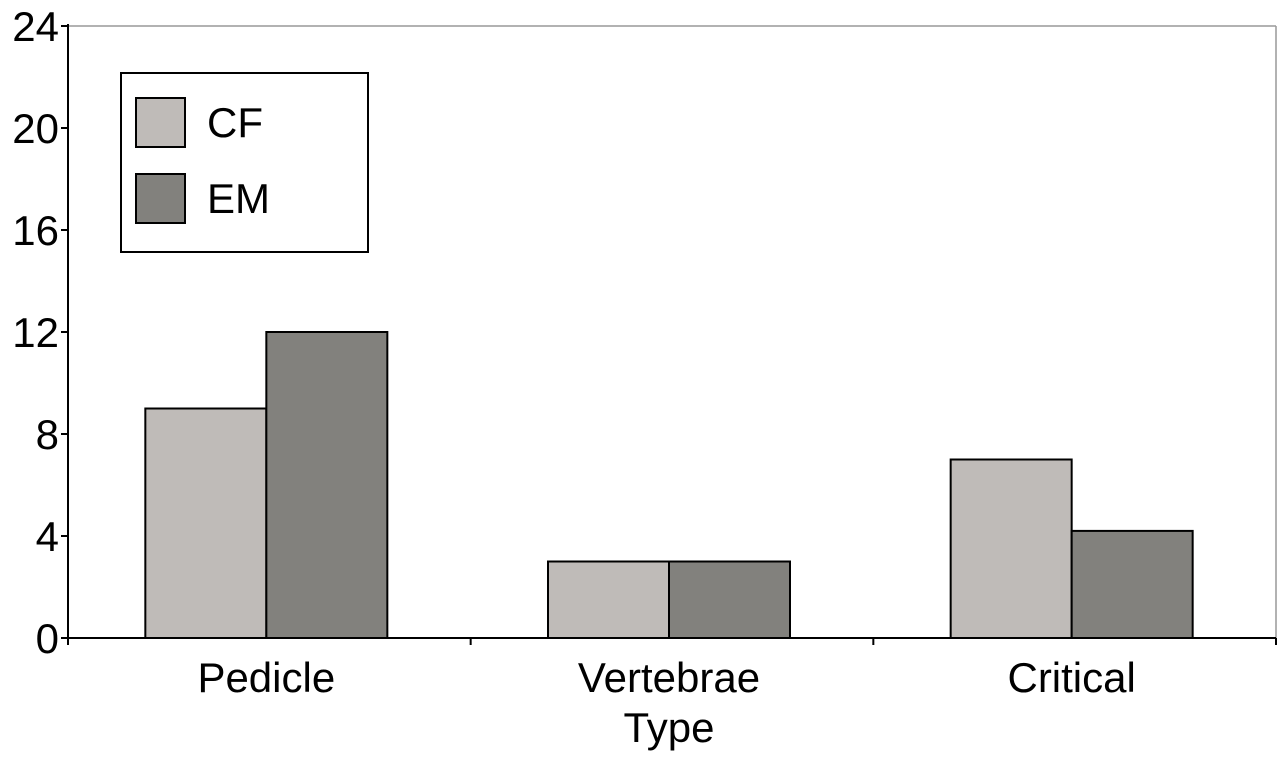  What do you see at coordinates (1071, 677) in the screenshot?
I see `x-tick-label: Critical` at bounding box center [1071, 677].